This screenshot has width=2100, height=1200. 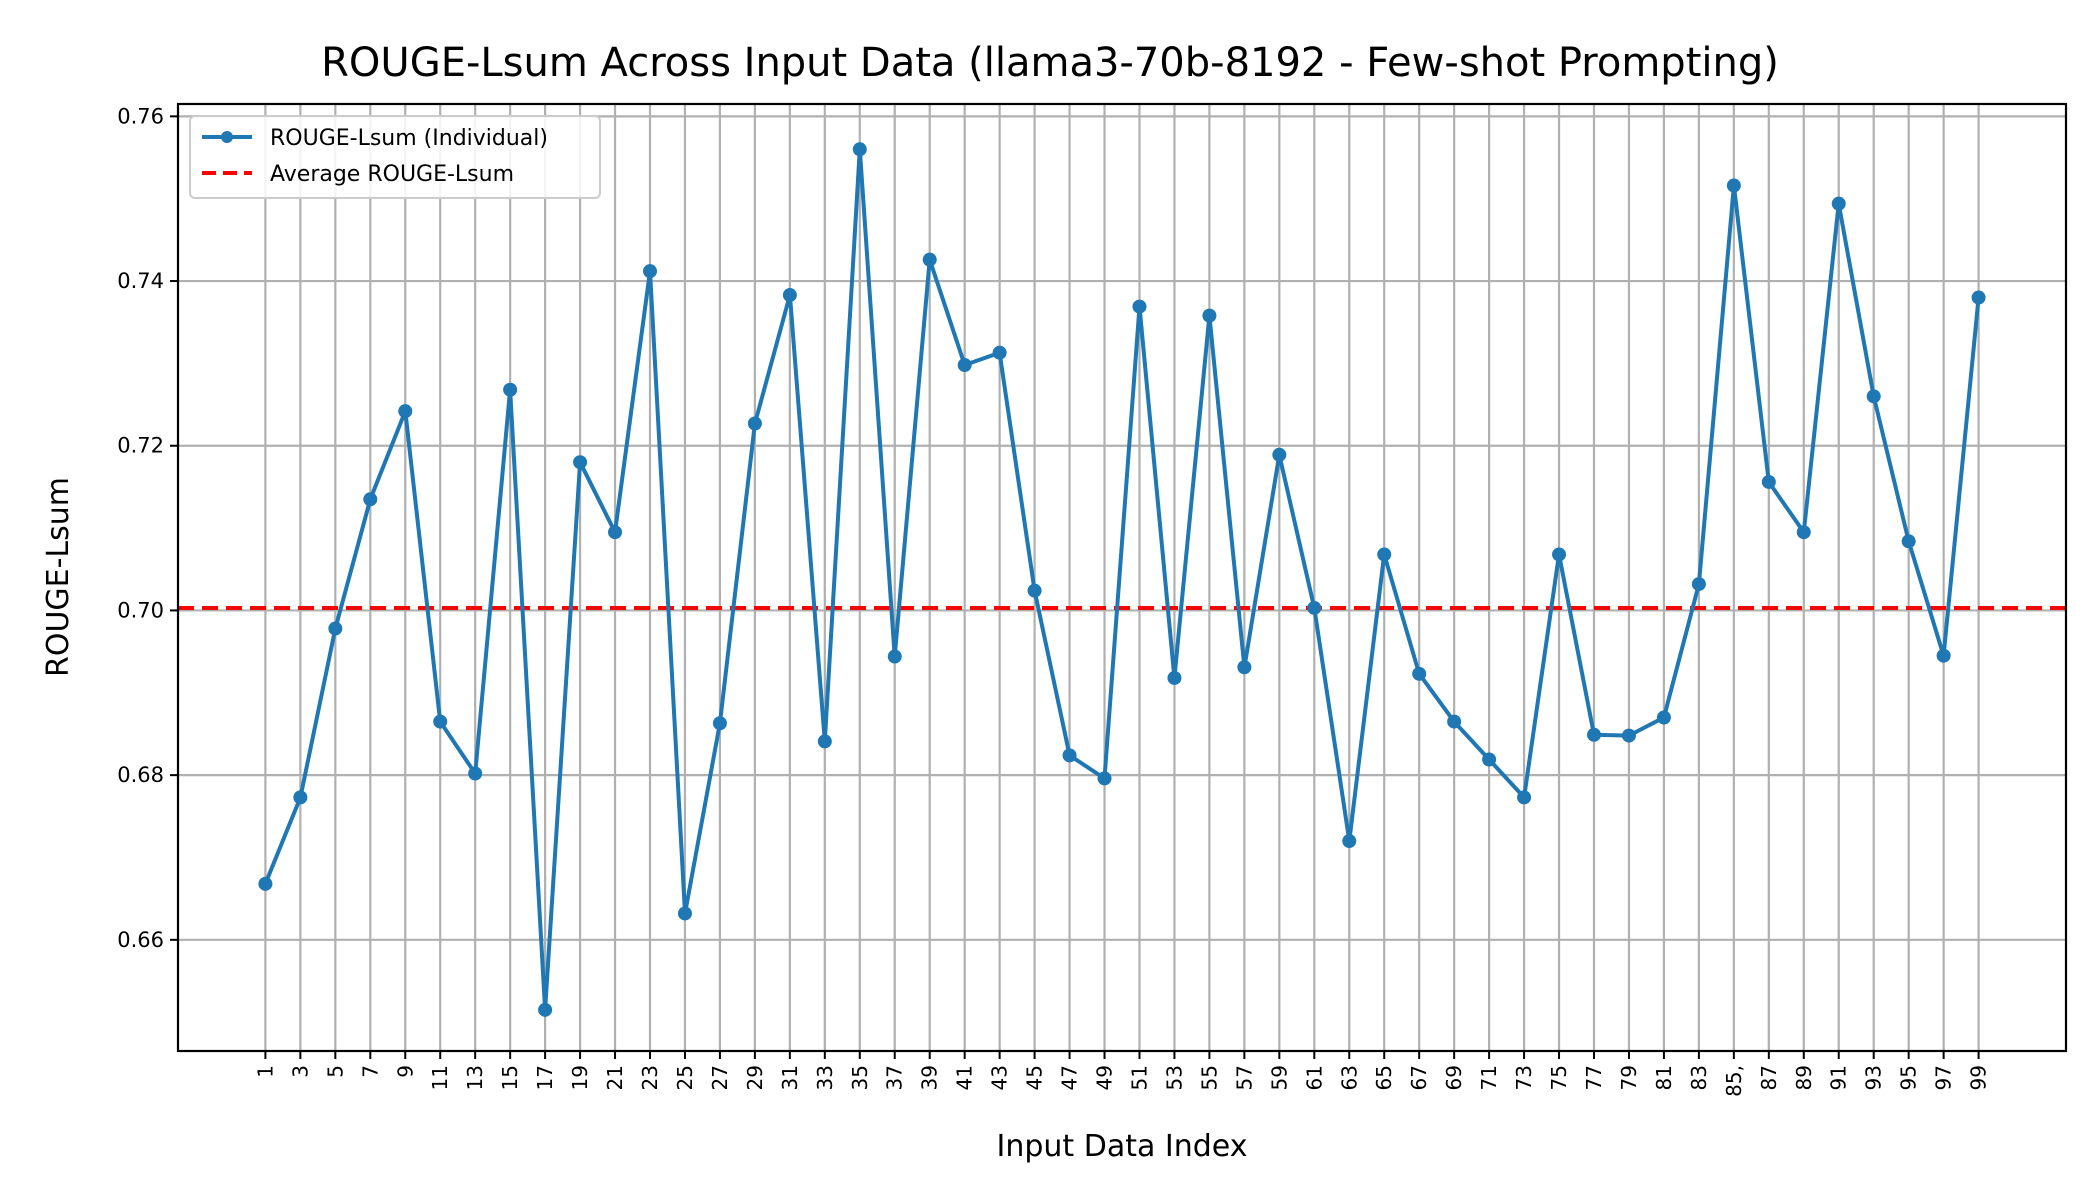 What do you see at coordinates (147, 528) in the screenshot?
I see `y-axis-ticks: 0.66 0.68 0.70 0.72 0.74 0.76` at bounding box center [147, 528].